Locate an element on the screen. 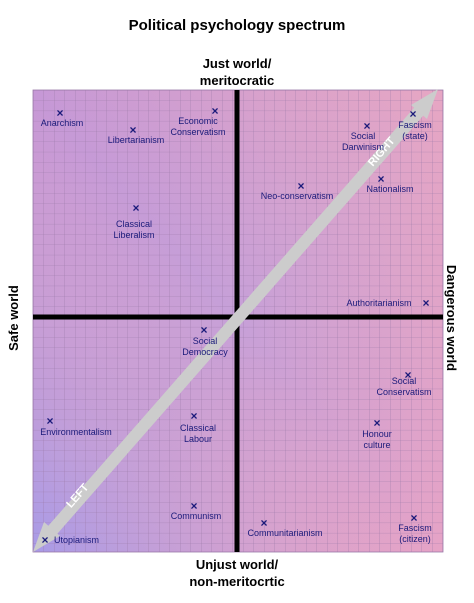 The width and height of the screenshot is (474, 603). point-label-fascism-state-line-1: Fascism is located at coordinates (415, 125).